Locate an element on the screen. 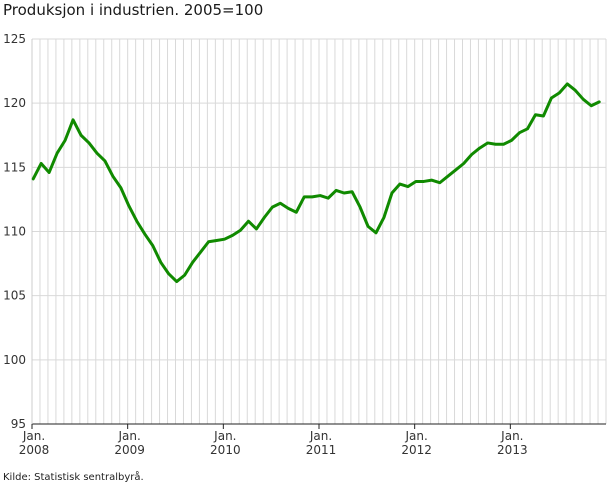 This screenshot has width=610, height=488. x-tick-label: 2011 is located at coordinates (321, 450).